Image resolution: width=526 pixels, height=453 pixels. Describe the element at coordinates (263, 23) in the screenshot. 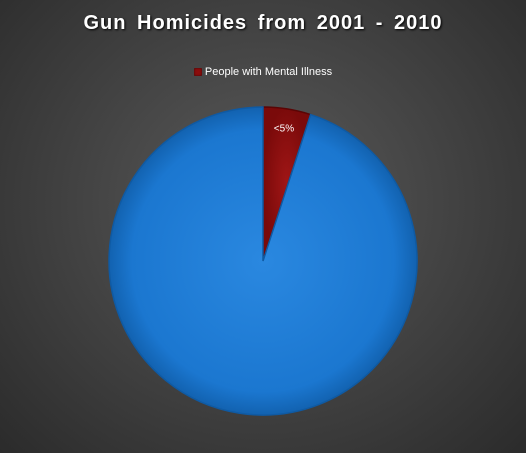

I see `chart-title: Gun Homicides from 2001 - 2010` at that location.